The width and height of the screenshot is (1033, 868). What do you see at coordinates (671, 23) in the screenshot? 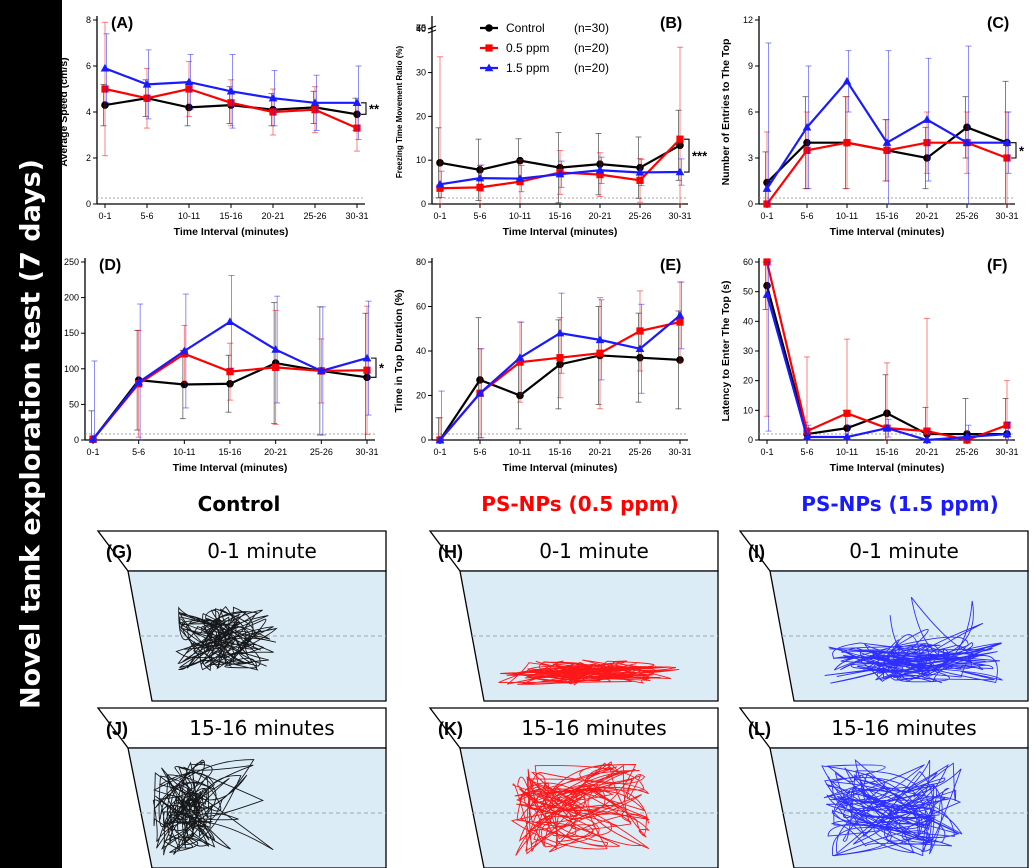
I see `panel-letter: (B)` at bounding box center [671, 23].